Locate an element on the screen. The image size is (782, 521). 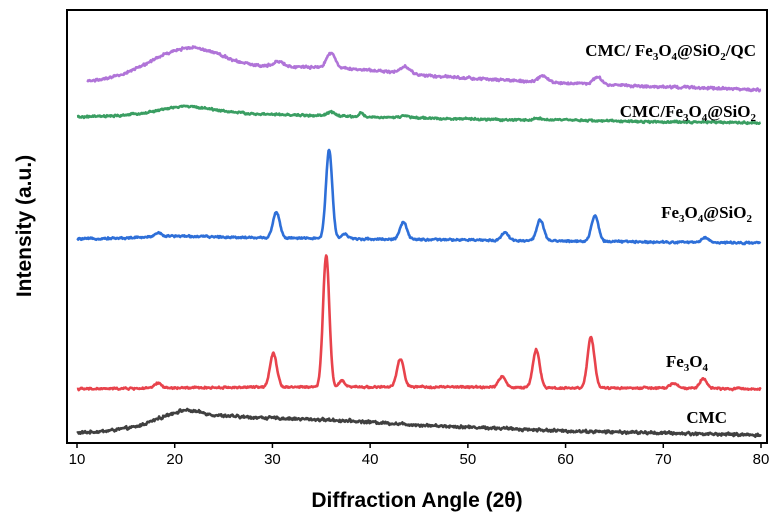
series-label: Fe3O4@SiO2 is located at coordinates (706, 214).